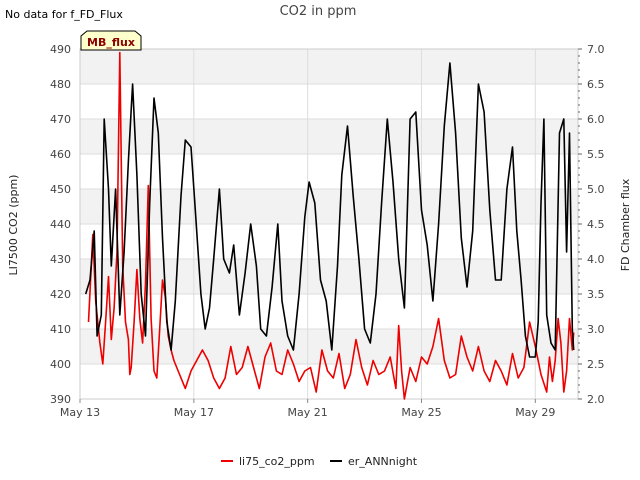 The height and width of the screenshot is (480, 640). I want to click on y2-tick-label: 2.0, so click(596, 399).